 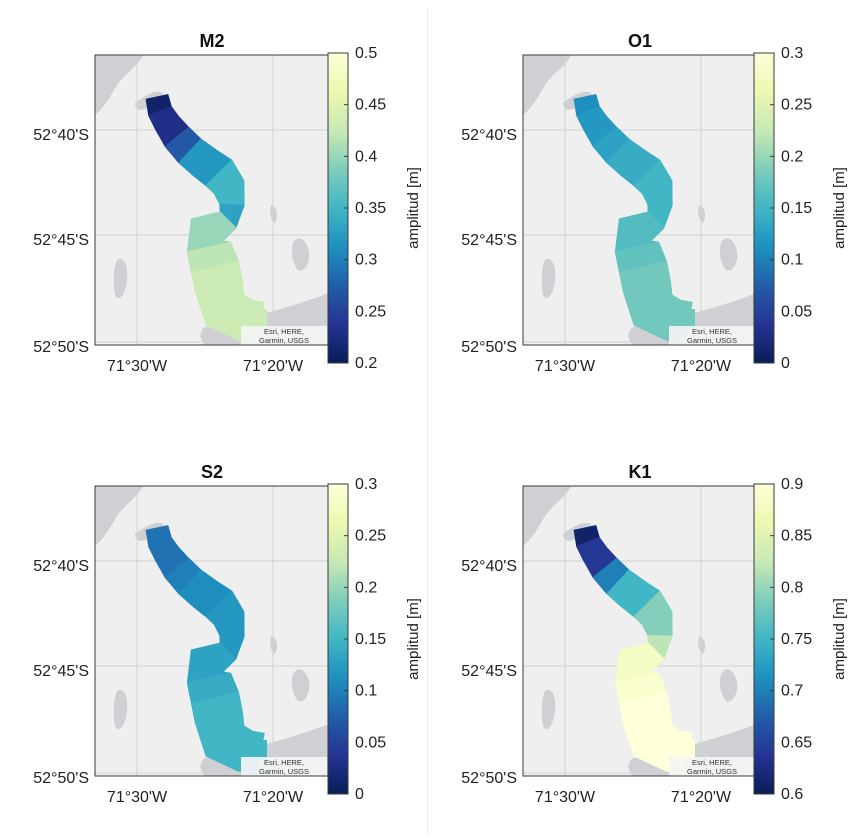 What do you see at coordinates (796, 639) in the screenshot?
I see `colorbar-tick-label: 0.75` at bounding box center [796, 639].